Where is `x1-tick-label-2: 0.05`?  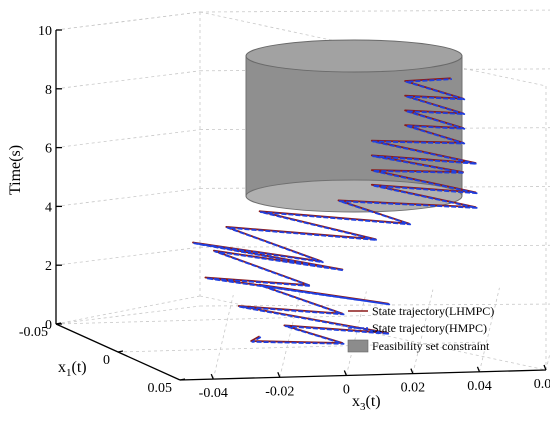
x1-tick-label-2: 0.05 is located at coordinates (160, 388).